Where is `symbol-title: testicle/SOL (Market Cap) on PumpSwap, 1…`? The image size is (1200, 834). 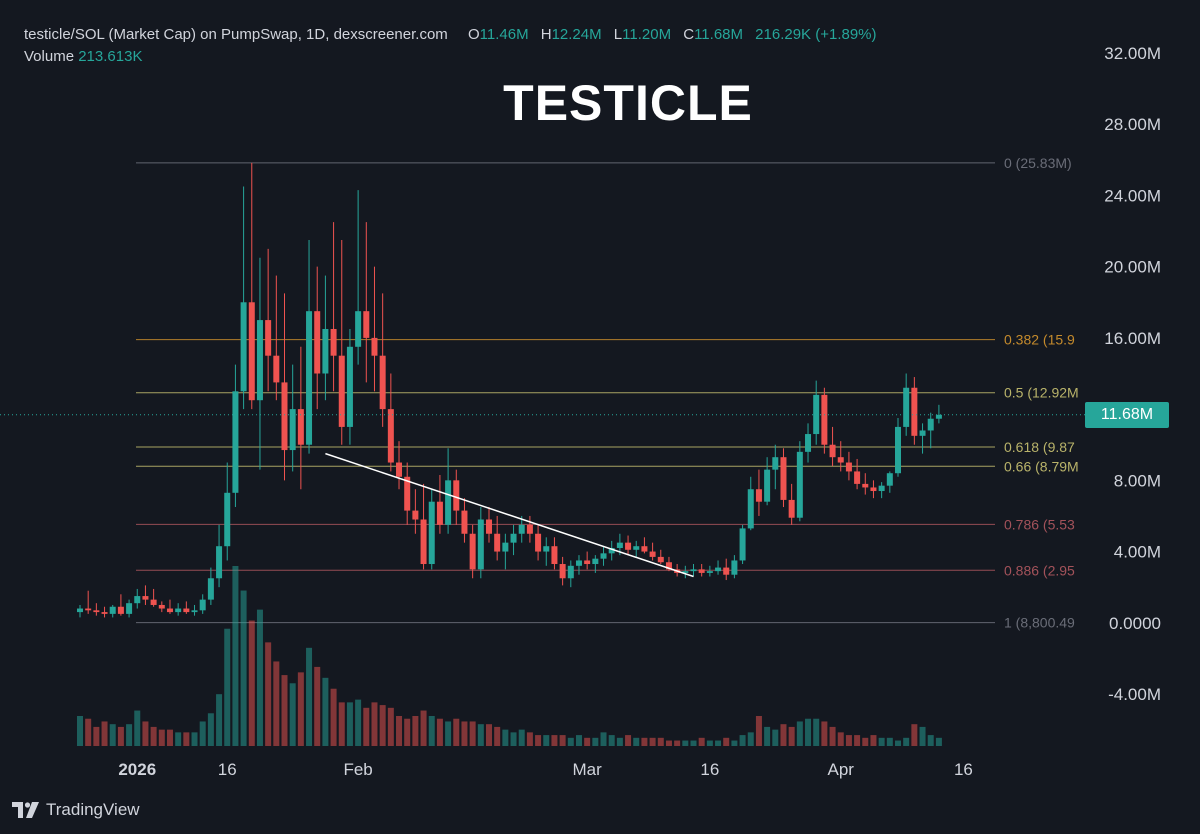 symbol-title: testicle/SOL (Market Cap) on PumpSwap, 1… is located at coordinates (236, 34).